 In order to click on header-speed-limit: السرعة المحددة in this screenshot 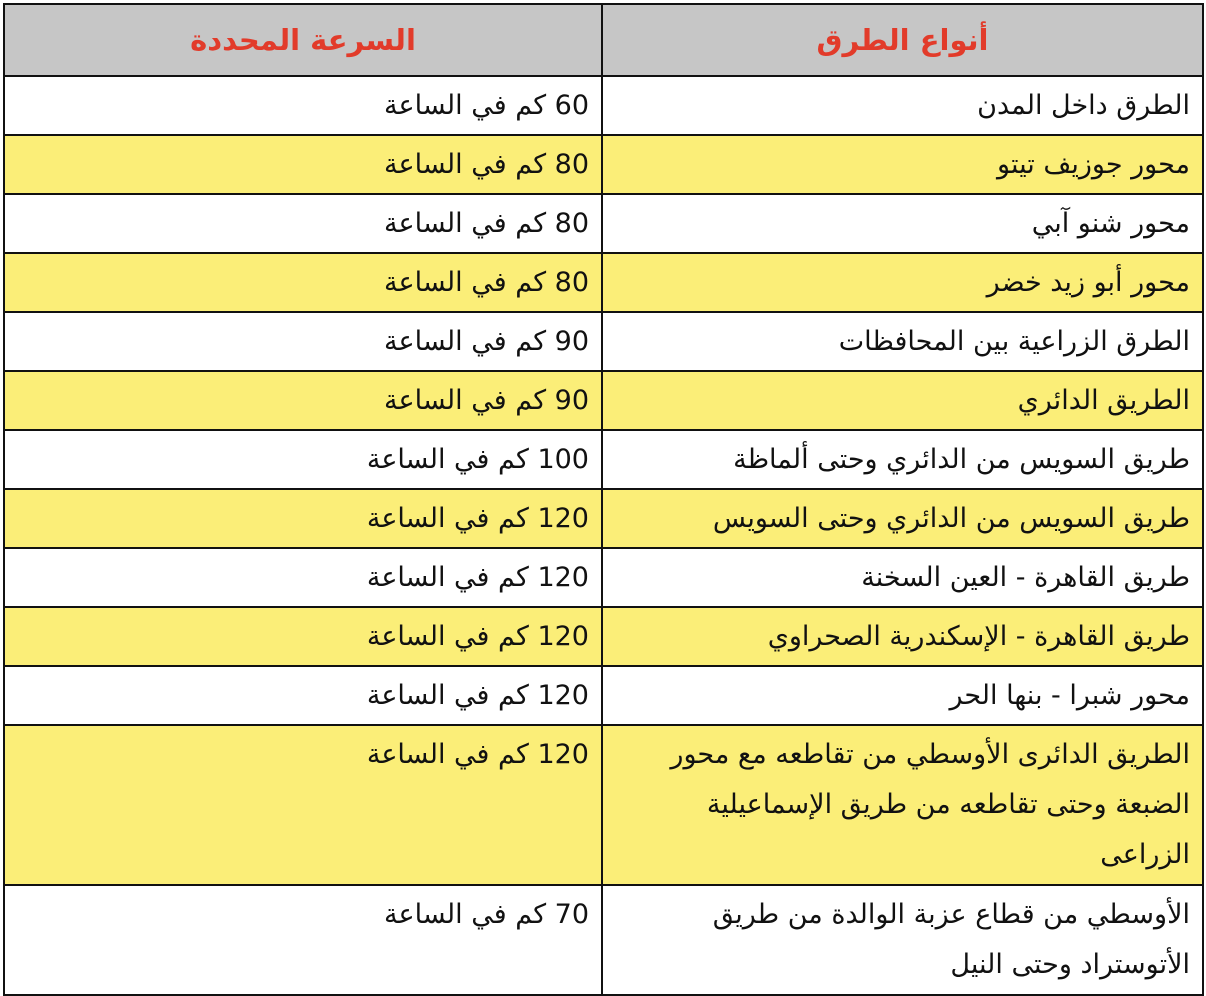, I will do `click(303, 40)`.